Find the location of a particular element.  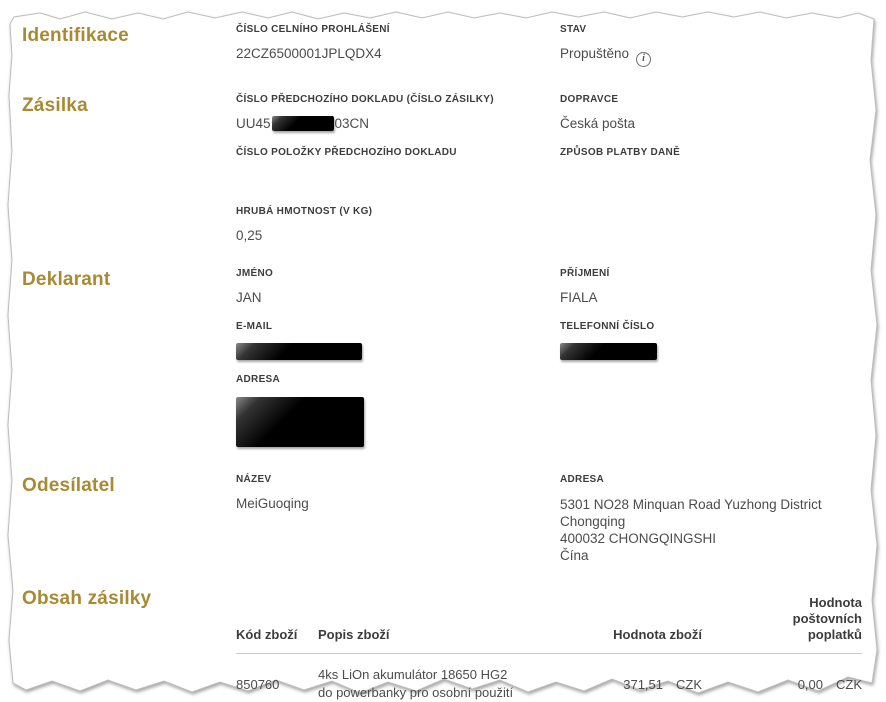

field-cislo-polozky-predchoziho-dokladu: ČÍSLO POLOŽKY PŘEDCHOZÍHO DOKLADU is located at coordinates (346, 153).